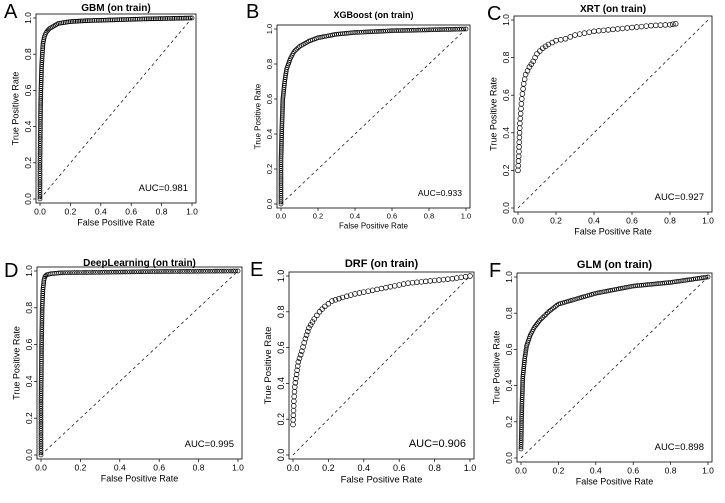 This screenshot has width=725, height=503. What do you see at coordinates (506, 95) in the screenshot?
I see `y-tick-label: 0.6` at bounding box center [506, 95].